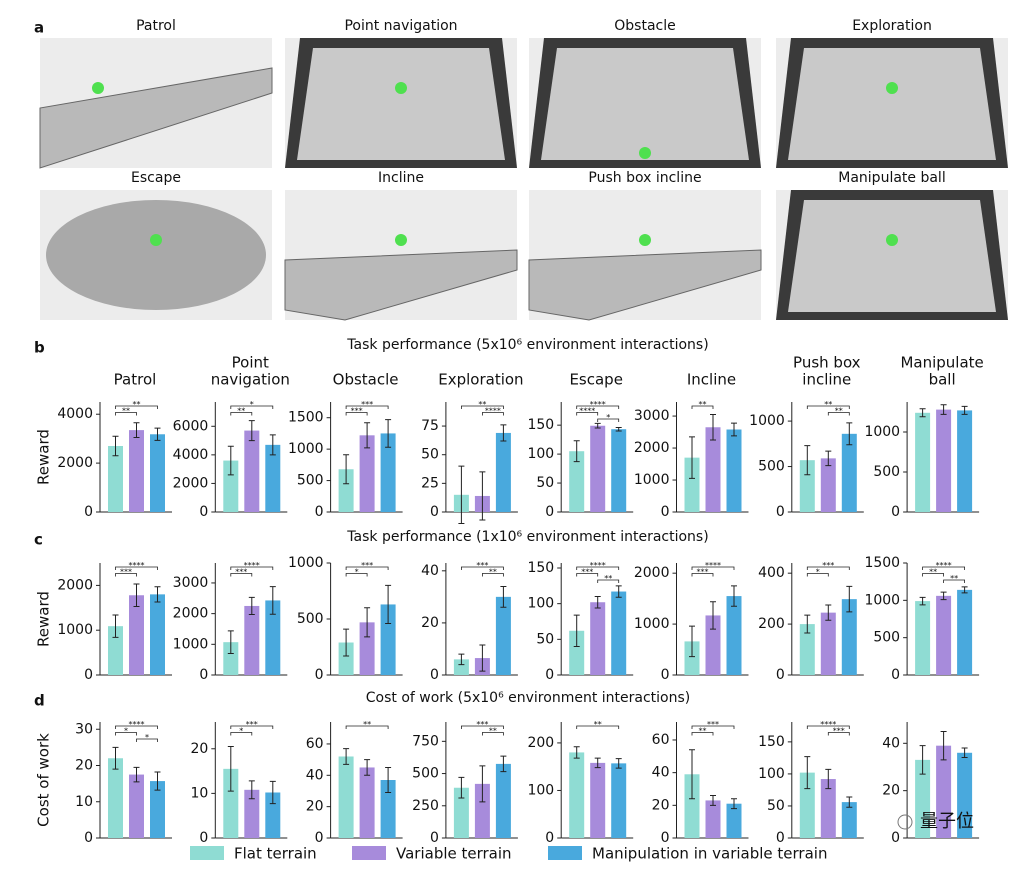  I want to click on y-tick-label: 4000, so click(191, 455).